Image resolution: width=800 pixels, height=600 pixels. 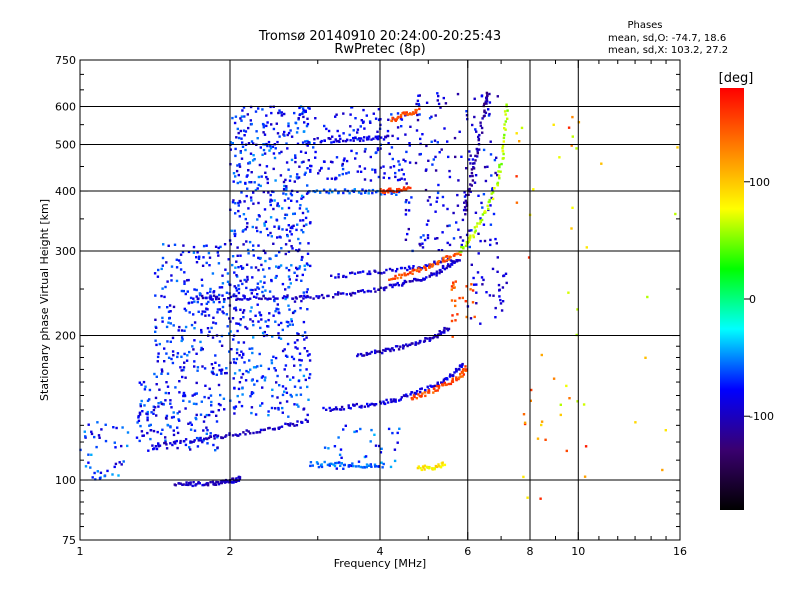 What do you see at coordinates (761, 416) in the screenshot?
I see `colorbar-tick-label: -100` at bounding box center [761, 416].